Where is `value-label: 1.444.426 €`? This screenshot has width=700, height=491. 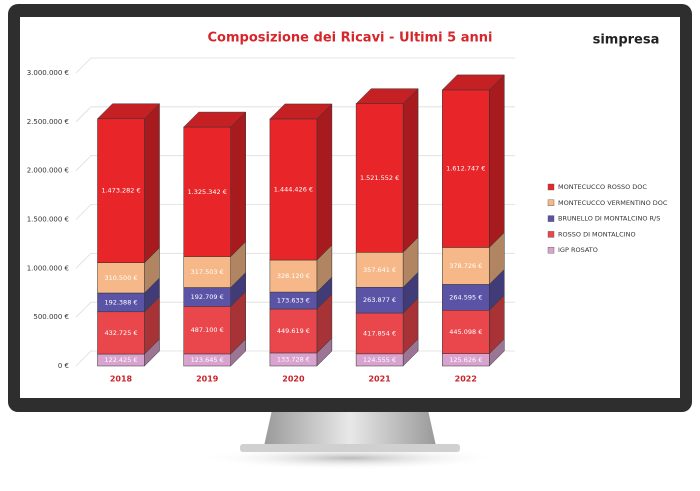
value-label: 1.444.426 € is located at coordinates (293, 189).